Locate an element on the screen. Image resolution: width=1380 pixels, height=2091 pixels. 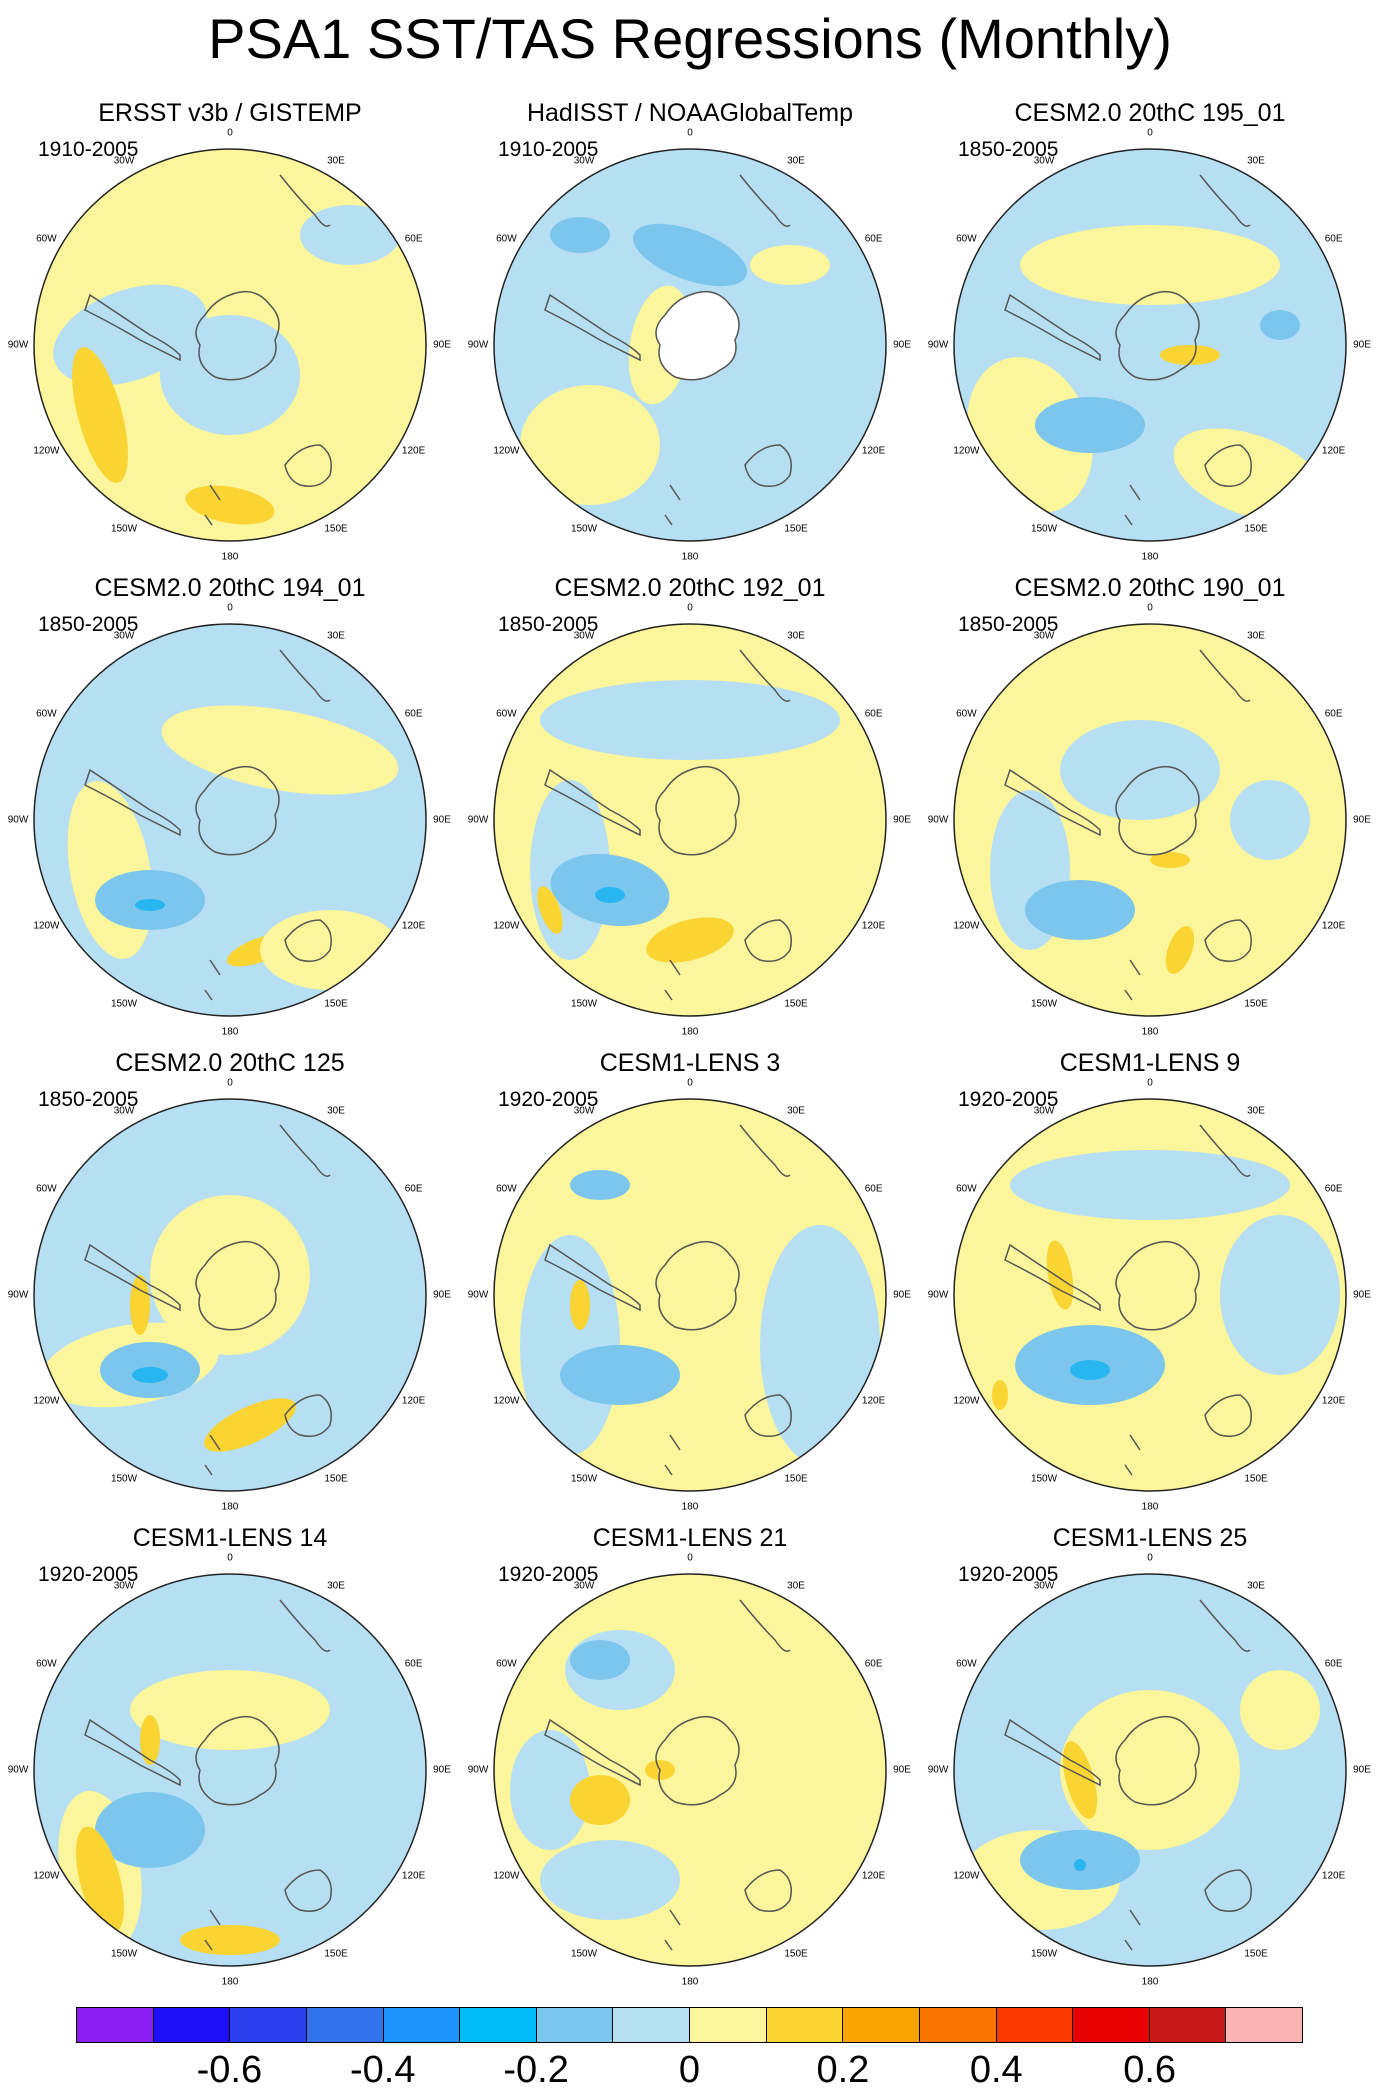
panel-title: CESM2.0 20thC 190_01 is located at coordinates (1150, 588).